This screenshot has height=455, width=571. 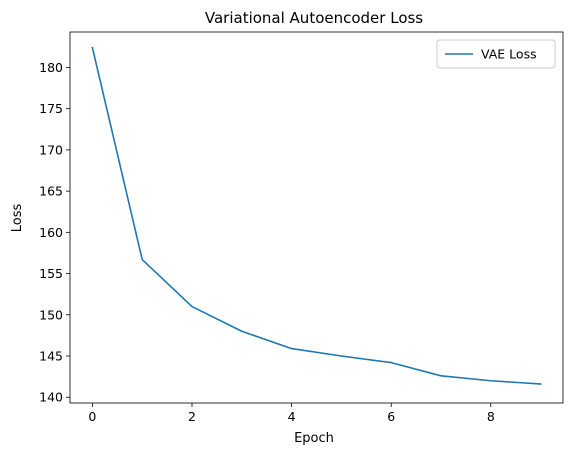 What do you see at coordinates (509, 54) in the screenshot?
I see `legend-label: VAE Loss` at bounding box center [509, 54].